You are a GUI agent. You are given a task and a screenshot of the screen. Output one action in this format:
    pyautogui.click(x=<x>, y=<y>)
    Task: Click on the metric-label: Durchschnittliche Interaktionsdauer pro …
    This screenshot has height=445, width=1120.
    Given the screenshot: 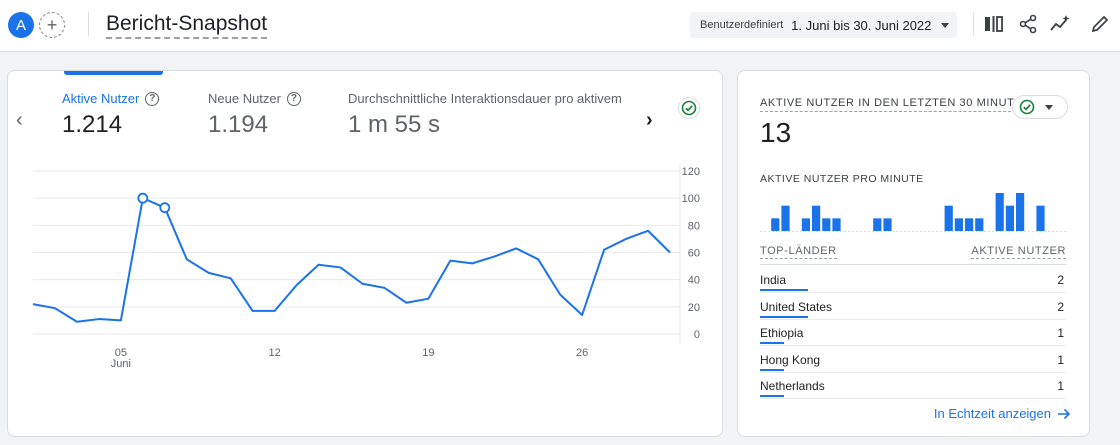 What is the action you would take?
    pyautogui.click(x=493, y=98)
    